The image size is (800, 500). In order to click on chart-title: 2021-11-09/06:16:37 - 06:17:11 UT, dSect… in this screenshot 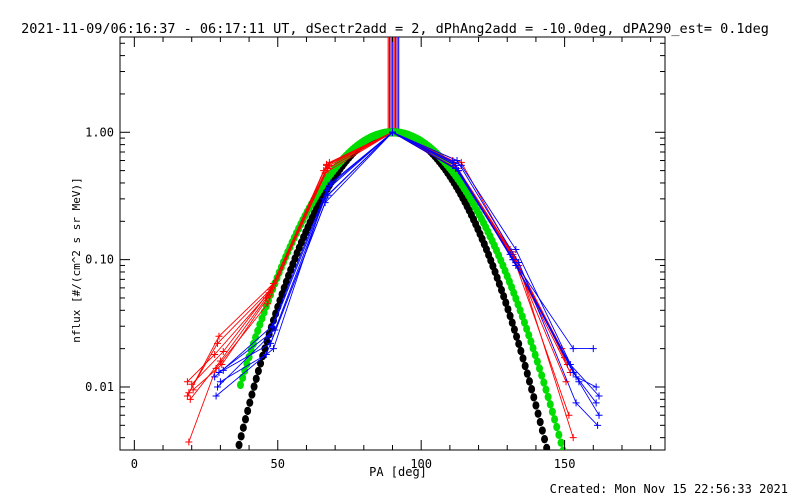, I will do `click(395, 29)`.